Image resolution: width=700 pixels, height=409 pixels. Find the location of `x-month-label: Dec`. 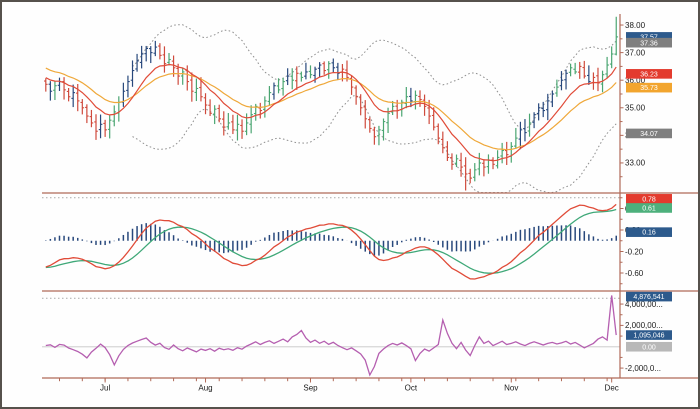

x-month-label: Dec is located at coordinates (612, 388).